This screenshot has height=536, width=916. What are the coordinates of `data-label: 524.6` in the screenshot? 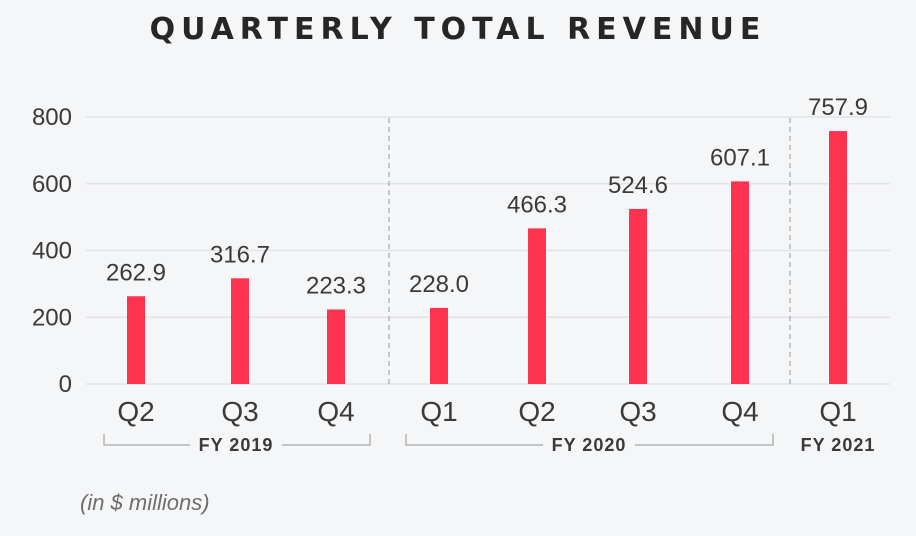 It's located at (638, 185).